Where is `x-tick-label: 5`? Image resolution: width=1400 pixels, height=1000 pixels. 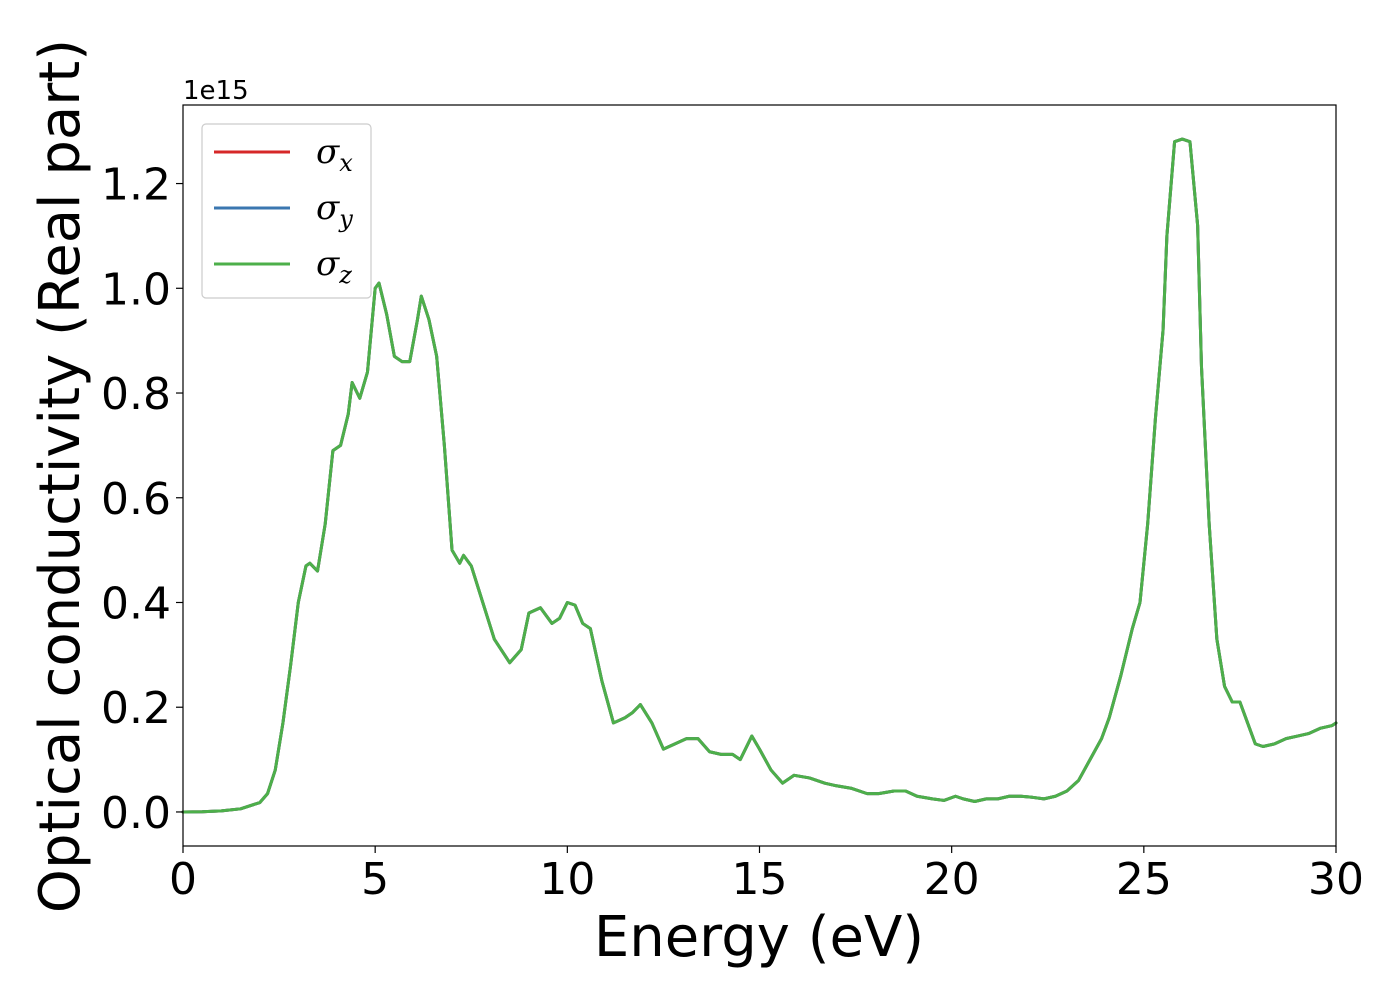 x-tick-label: 5 is located at coordinates (375, 879).